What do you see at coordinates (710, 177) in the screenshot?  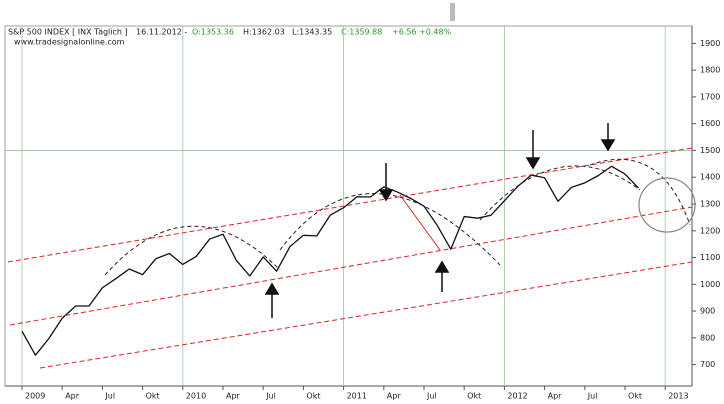 I see `y-tick-label: 1400` at bounding box center [710, 177].